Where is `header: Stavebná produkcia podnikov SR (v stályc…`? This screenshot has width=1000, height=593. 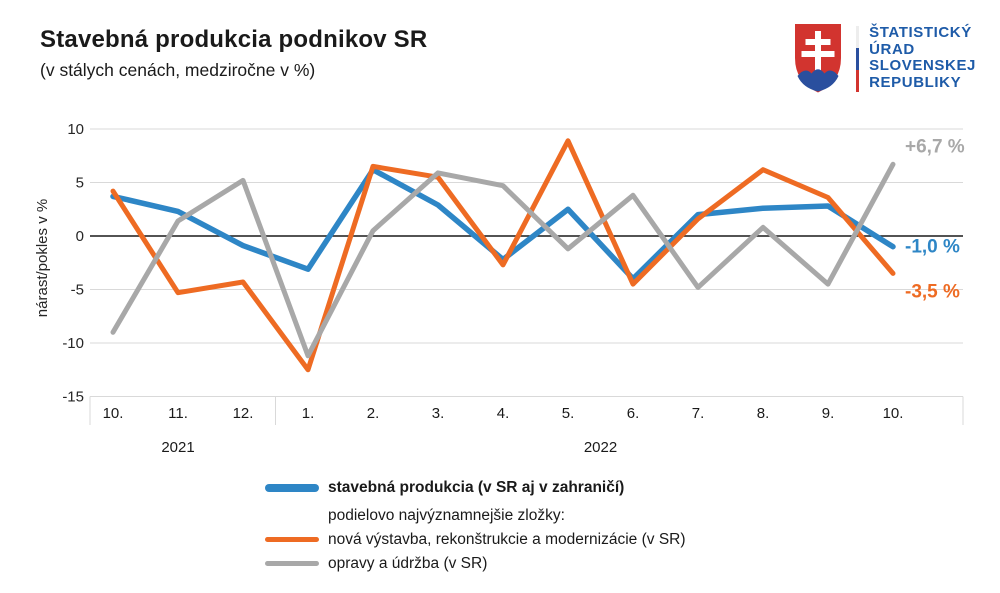 header: Stavebná produkcia podnikov SR (v stályc… is located at coordinates (233, 53).